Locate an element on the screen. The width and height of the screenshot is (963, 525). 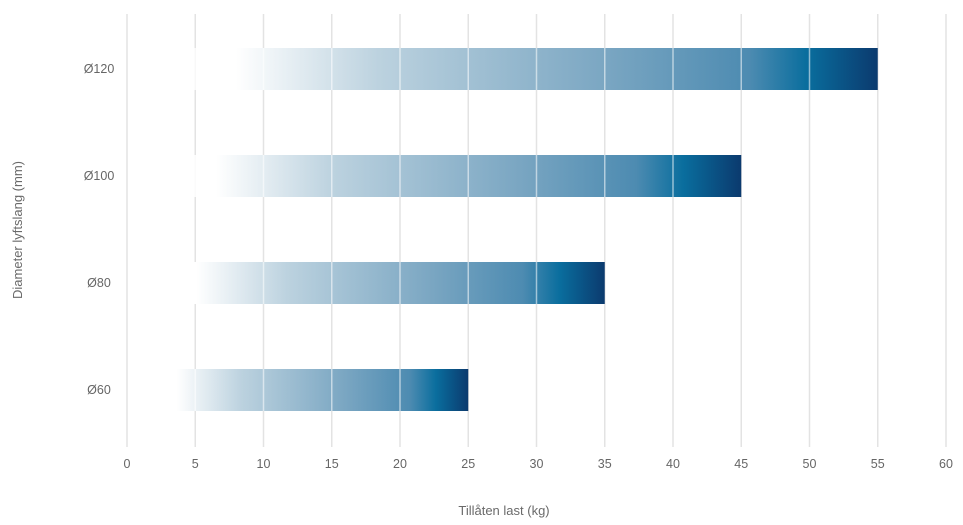
bar-d60 is located at coordinates (306, 390).